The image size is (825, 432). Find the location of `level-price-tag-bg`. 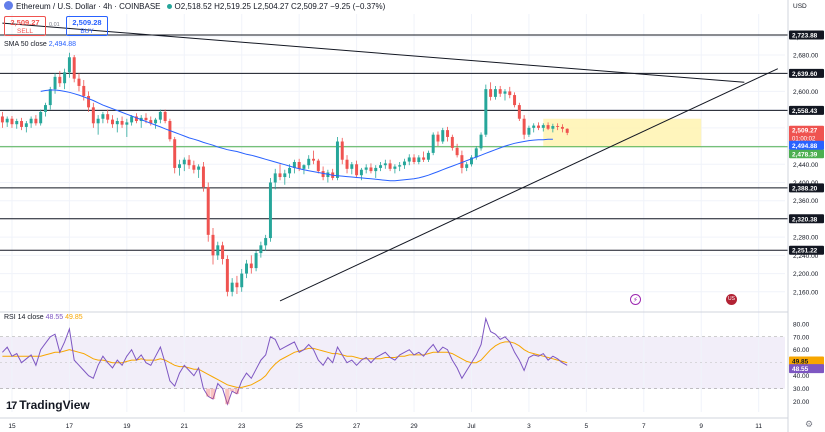

level-price-tag-bg is located at coordinates (806, 154).